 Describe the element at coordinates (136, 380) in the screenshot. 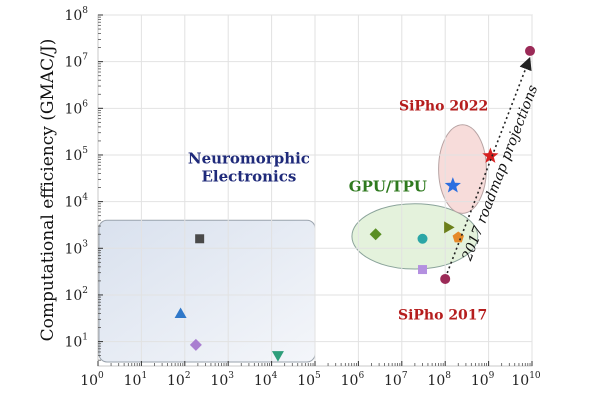

I see `x-tick-label: 101` at that location.